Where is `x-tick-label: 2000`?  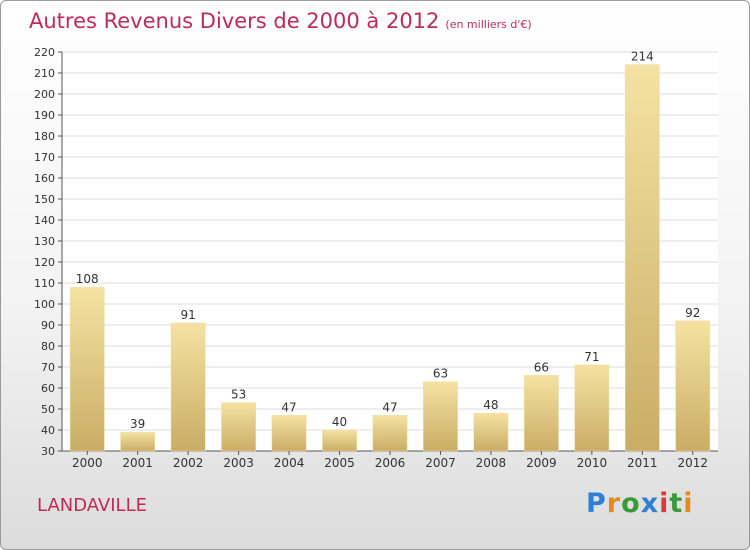 x-tick-label: 2000 is located at coordinates (87, 463).